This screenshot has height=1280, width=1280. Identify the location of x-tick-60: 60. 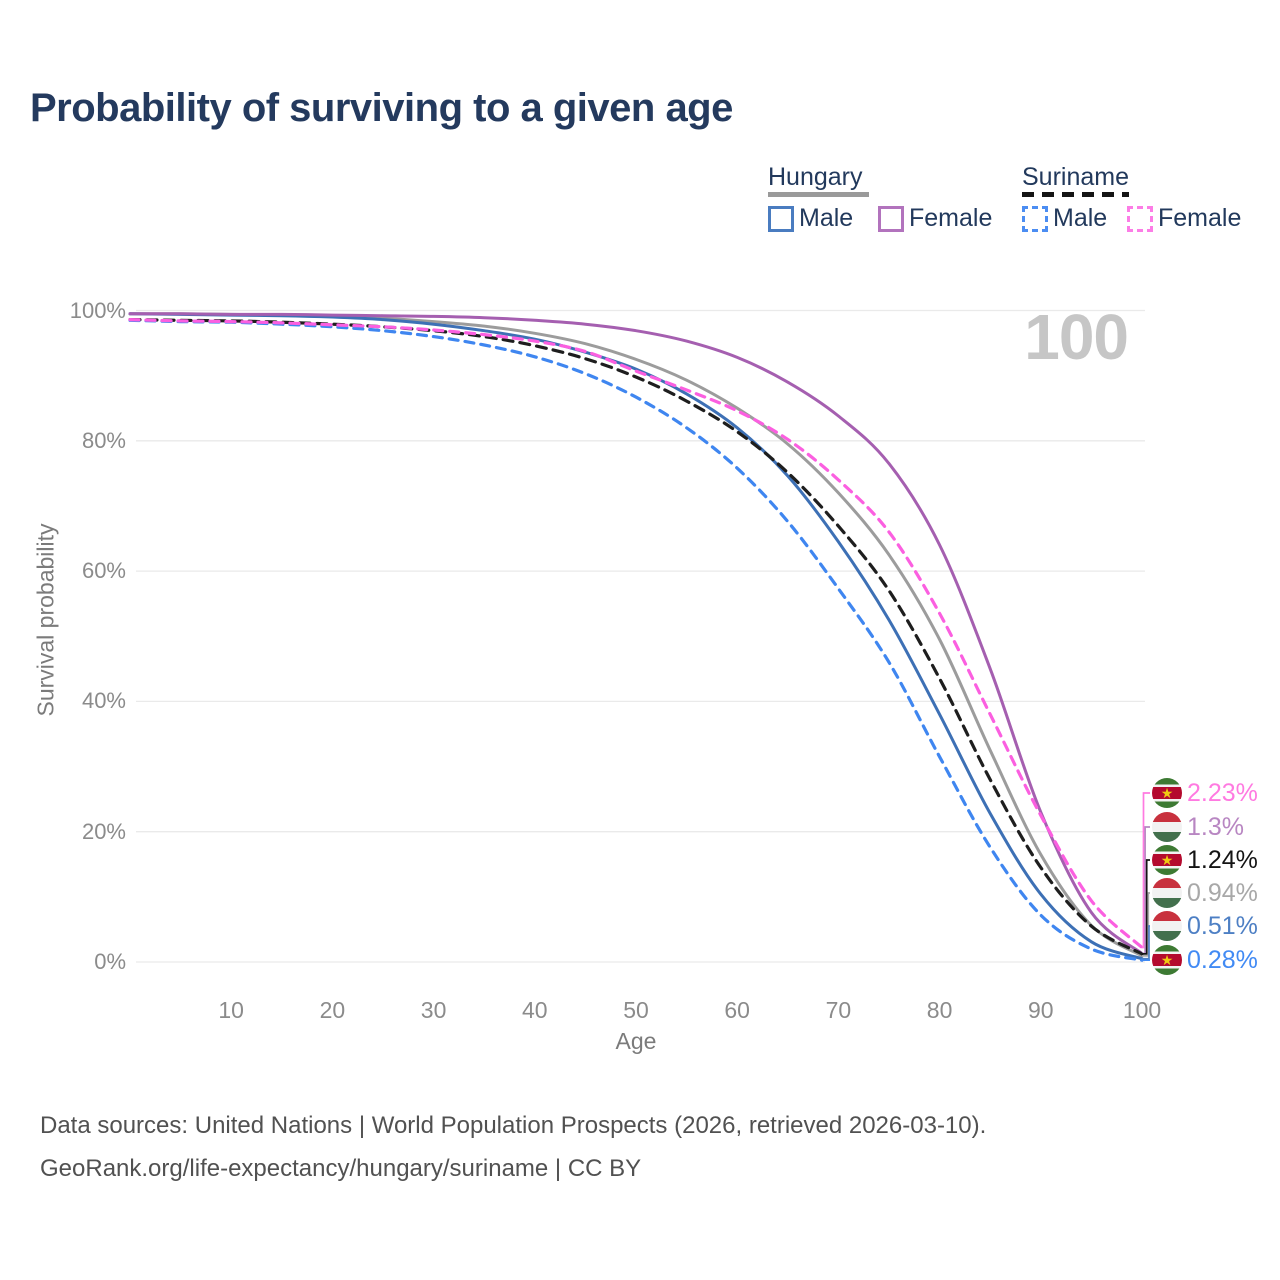
(737, 1010).